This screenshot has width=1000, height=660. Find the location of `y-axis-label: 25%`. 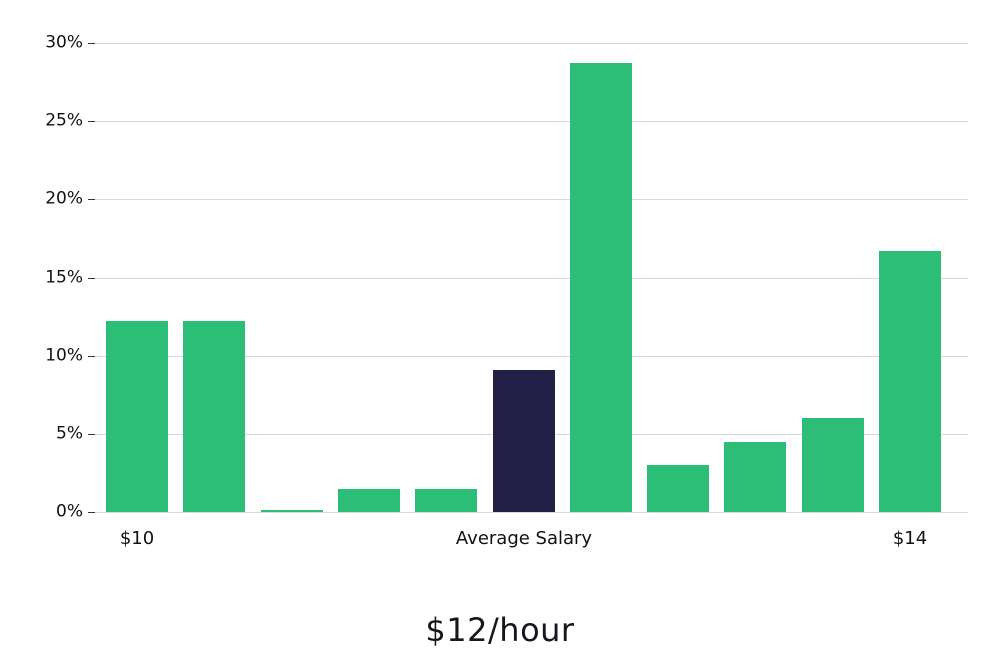

y-axis-label: 25% is located at coordinates (64, 120).